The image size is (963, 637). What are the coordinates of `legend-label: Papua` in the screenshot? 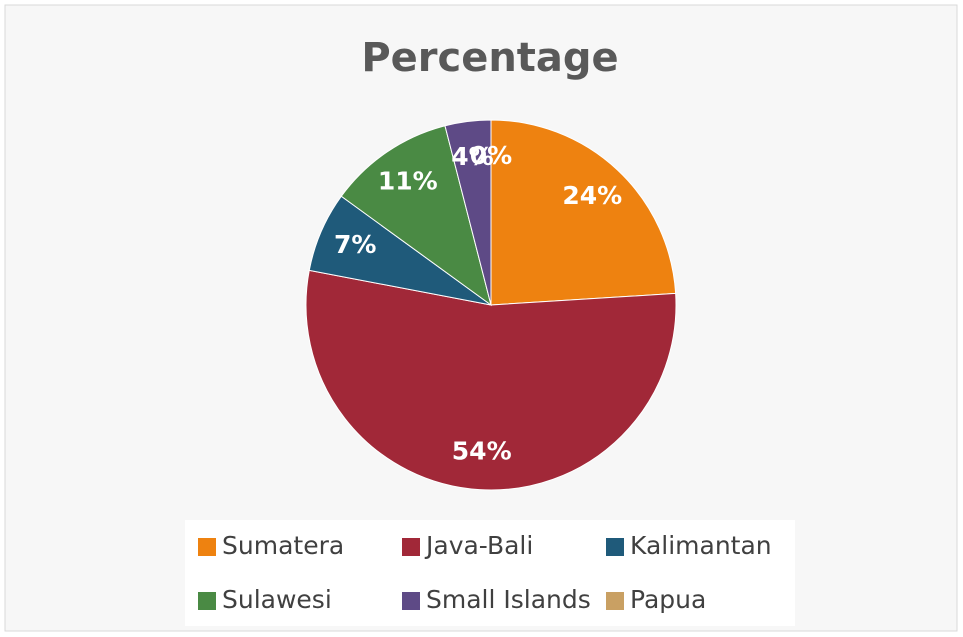 It's located at (668, 599).